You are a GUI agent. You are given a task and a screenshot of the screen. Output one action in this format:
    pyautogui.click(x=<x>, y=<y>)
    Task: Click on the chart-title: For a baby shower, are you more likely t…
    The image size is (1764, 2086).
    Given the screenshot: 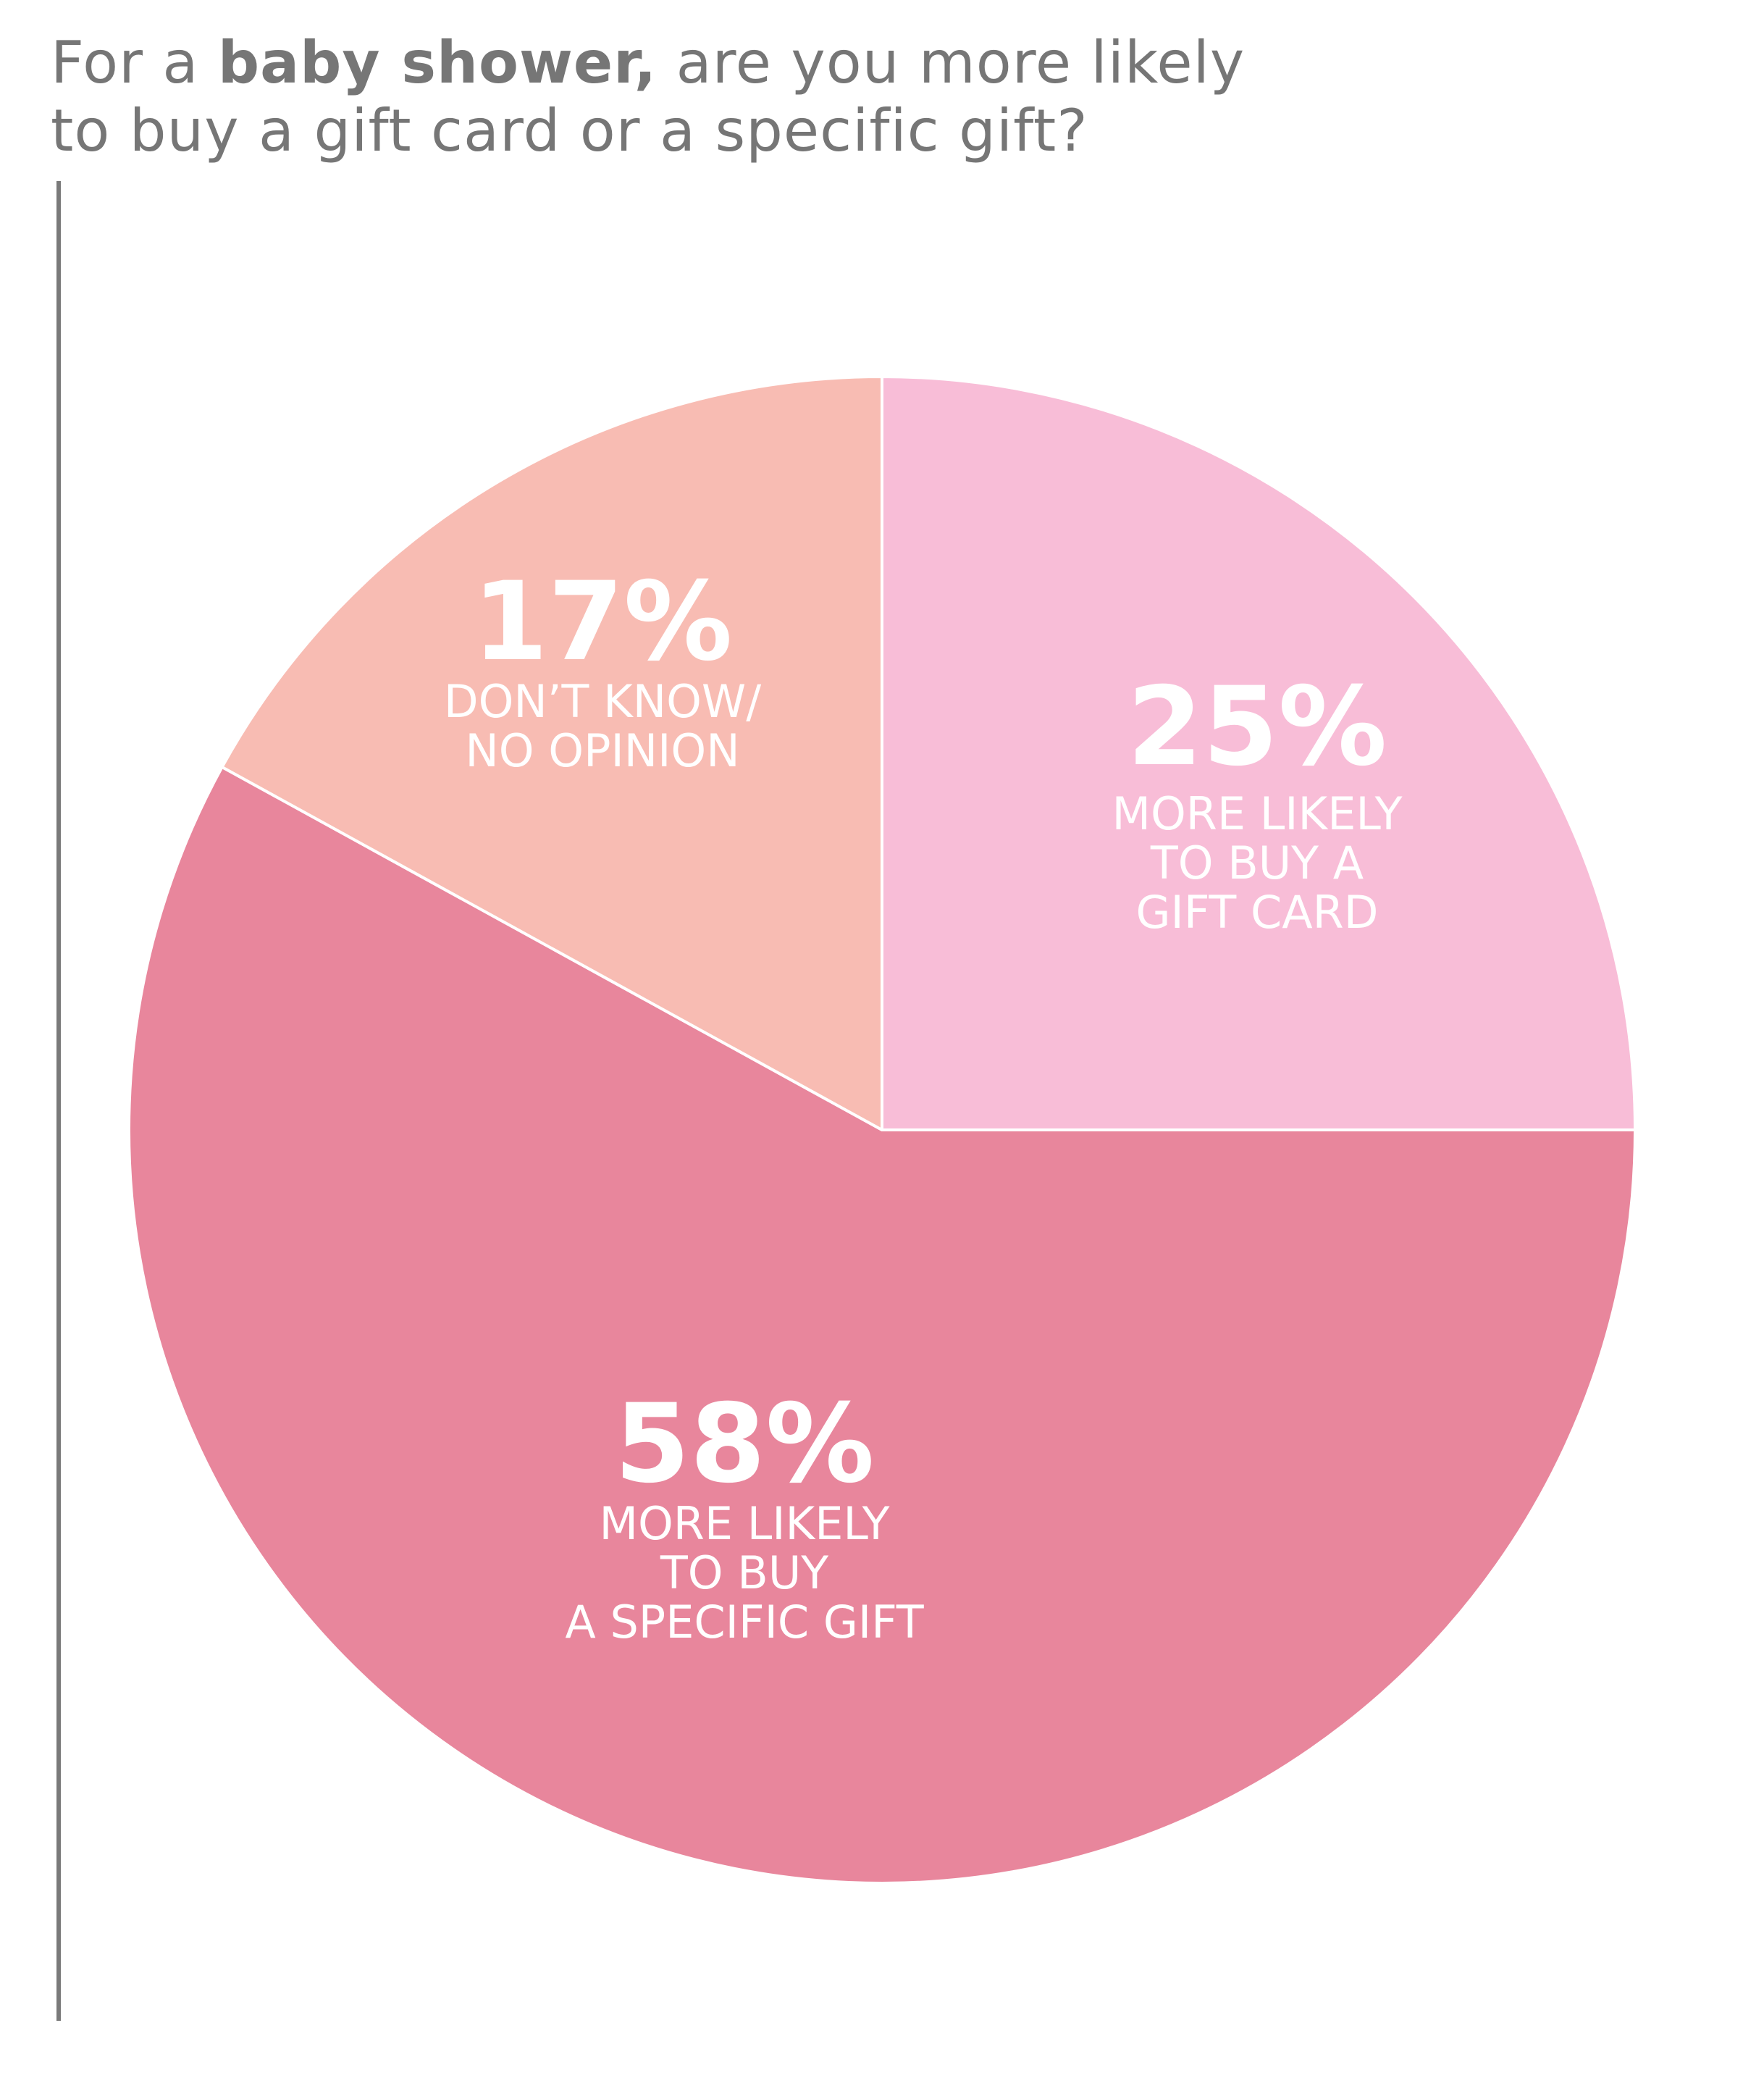 What is the action you would take?
    pyautogui.click(x=883, y=97)
    